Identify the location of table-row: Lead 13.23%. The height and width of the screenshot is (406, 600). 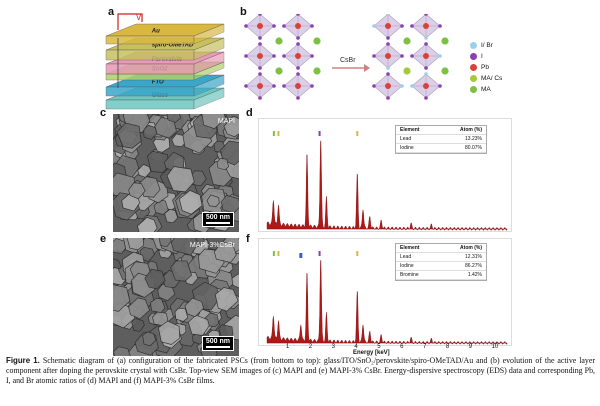
(441, 139).